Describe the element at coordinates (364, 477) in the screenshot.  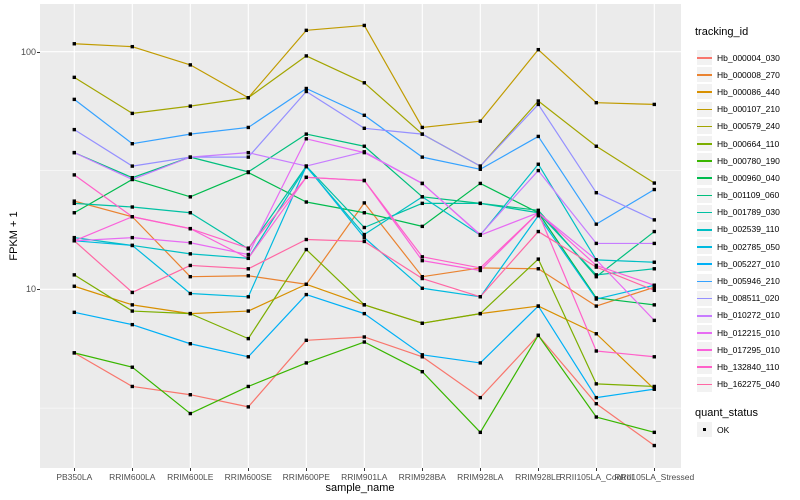
I see `x-tick-label: RRIM901LA` at that location.